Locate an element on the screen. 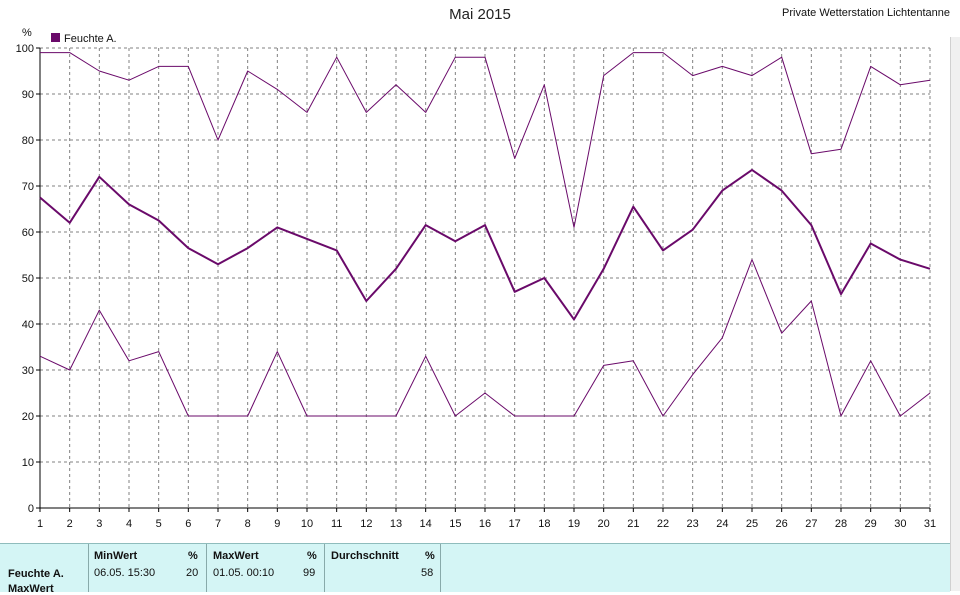  vertical-scrollbar is located at coordinates (955, 314).